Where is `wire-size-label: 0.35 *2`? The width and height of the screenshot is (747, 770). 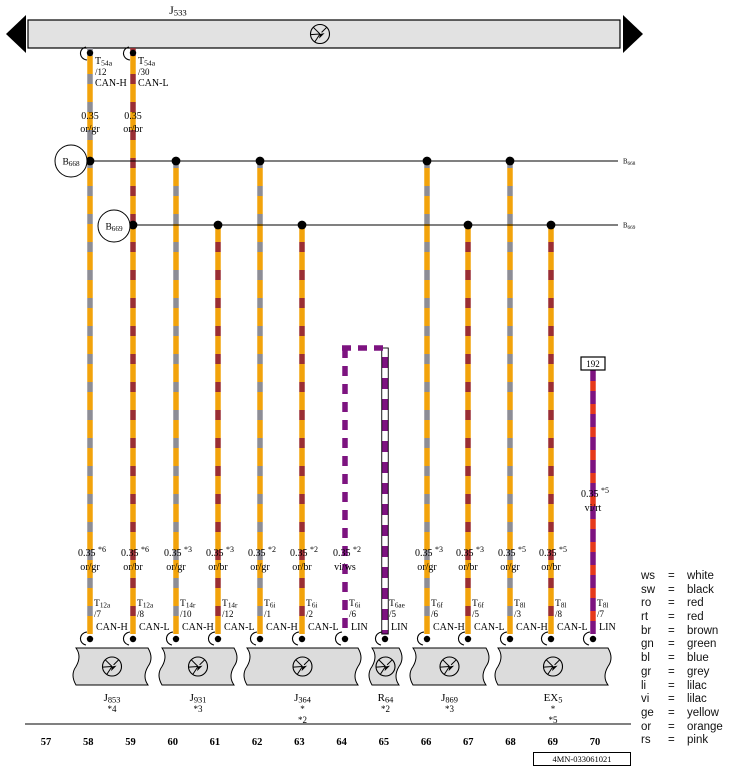 wire-size-label: 0.35 *2 is located at coordinates (347, 552).